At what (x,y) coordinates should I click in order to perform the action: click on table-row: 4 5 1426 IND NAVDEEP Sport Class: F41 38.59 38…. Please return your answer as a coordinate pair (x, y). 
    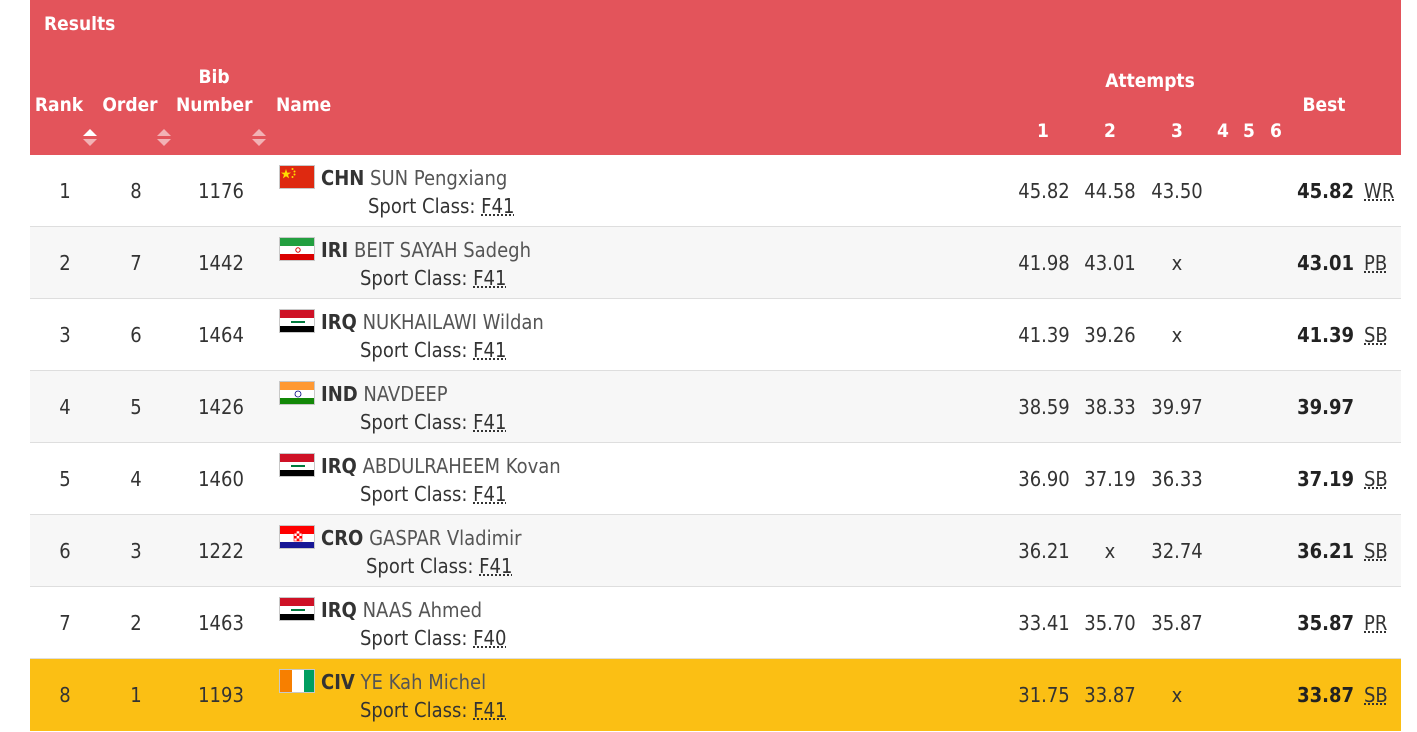
    Looking at the image, I should click on (715, 407).